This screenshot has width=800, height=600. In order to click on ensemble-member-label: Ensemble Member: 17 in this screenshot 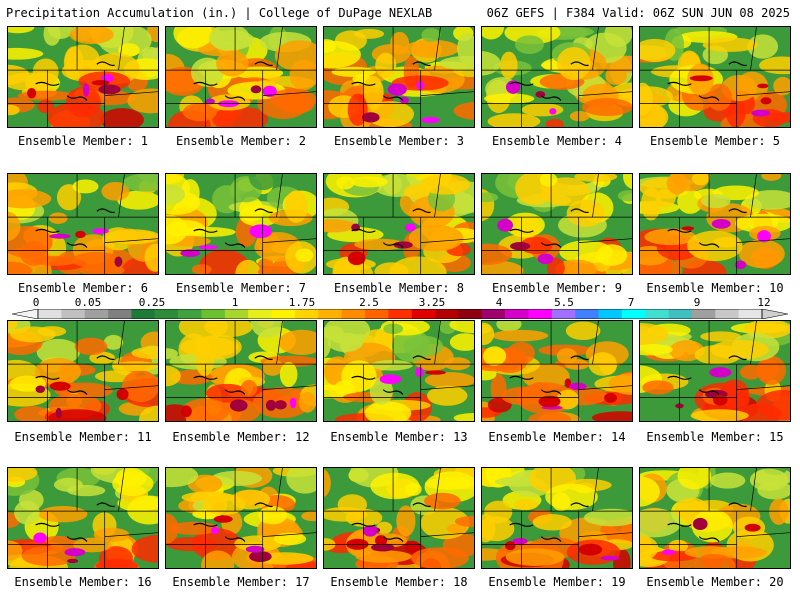, I will do `click(241, 582)`.